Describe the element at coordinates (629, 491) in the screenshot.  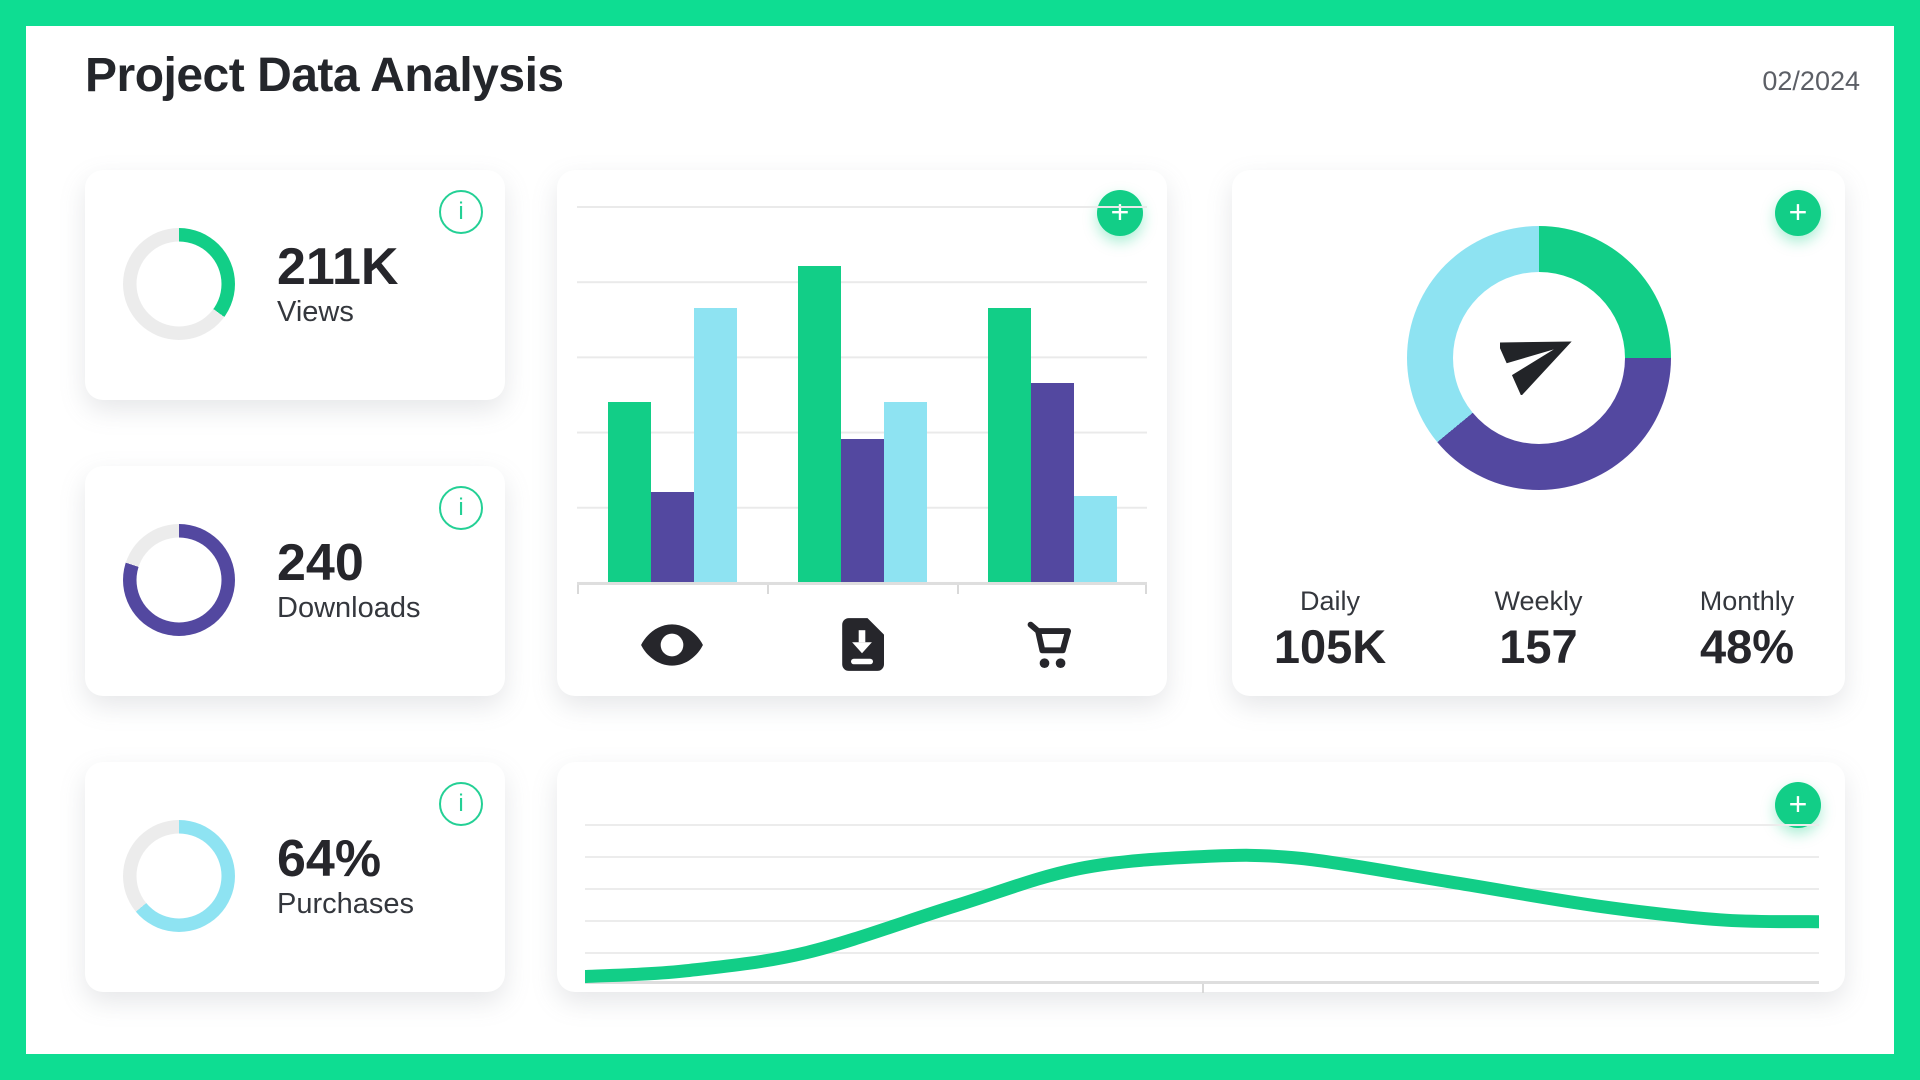
I see `bar-green-views` at that location.